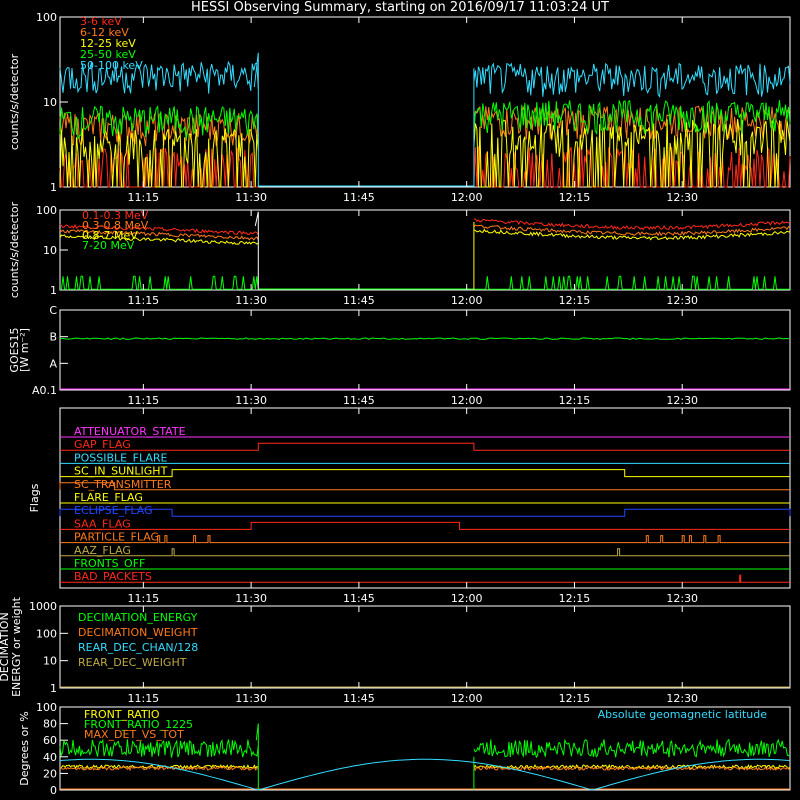 The height and width of the screenshot is (800, 800). What do you see at coordinates (115, 215) in the screenshot?
I see `legend-entry: 0.1-0.3 MeV` at bounding box center [115, 215].